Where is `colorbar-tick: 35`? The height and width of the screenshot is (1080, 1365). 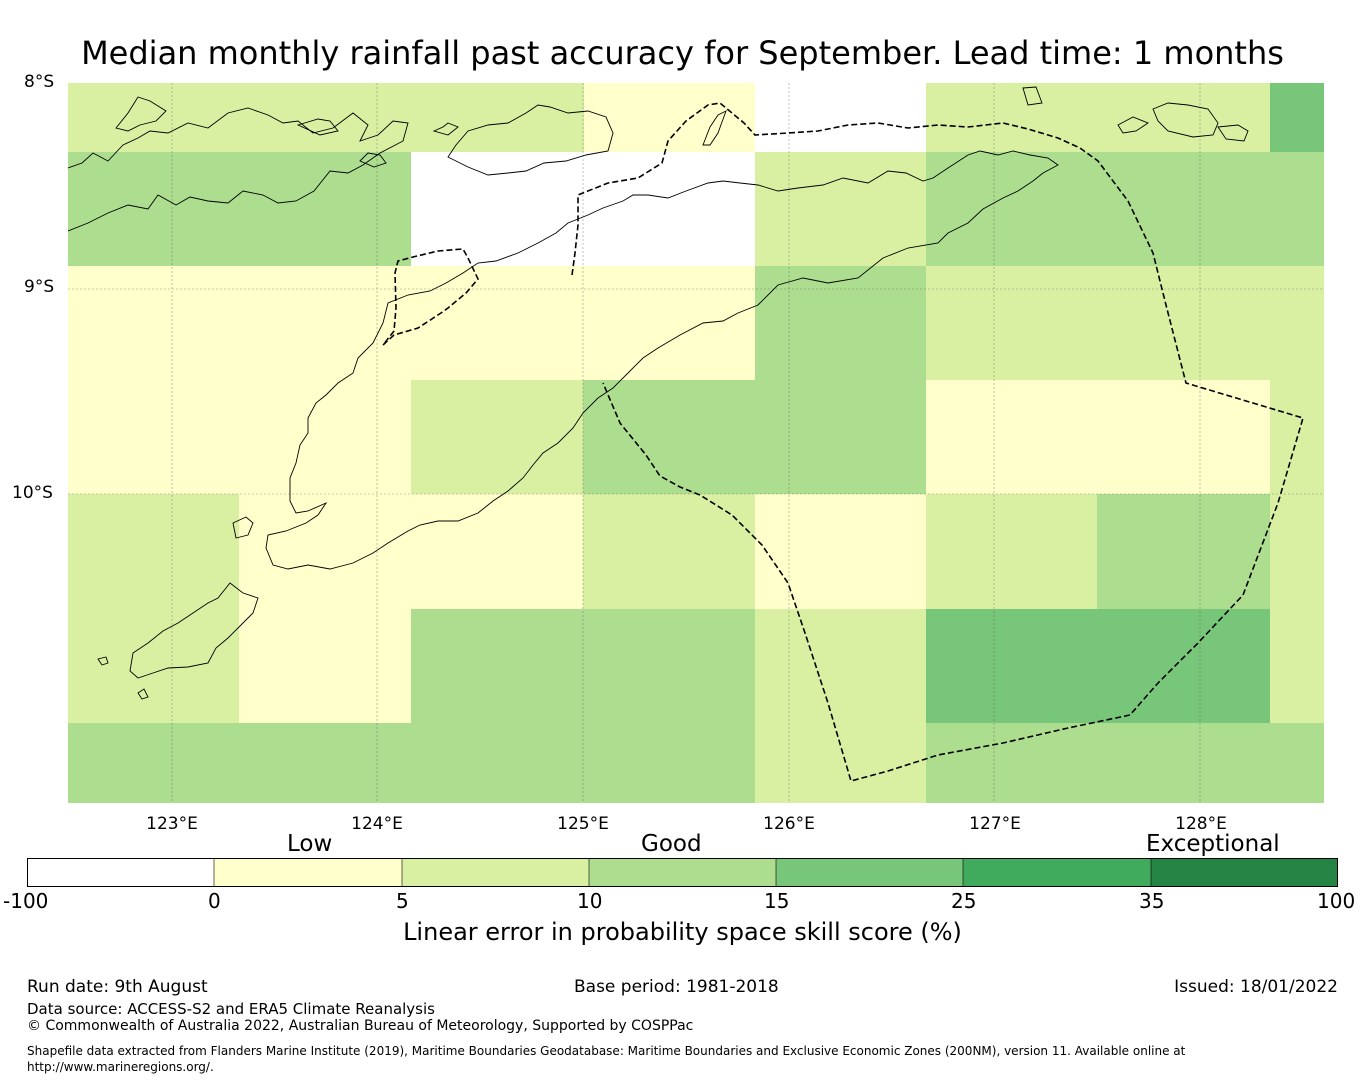 colorbar-tick: 35 is located at coordinates (1152, 901).